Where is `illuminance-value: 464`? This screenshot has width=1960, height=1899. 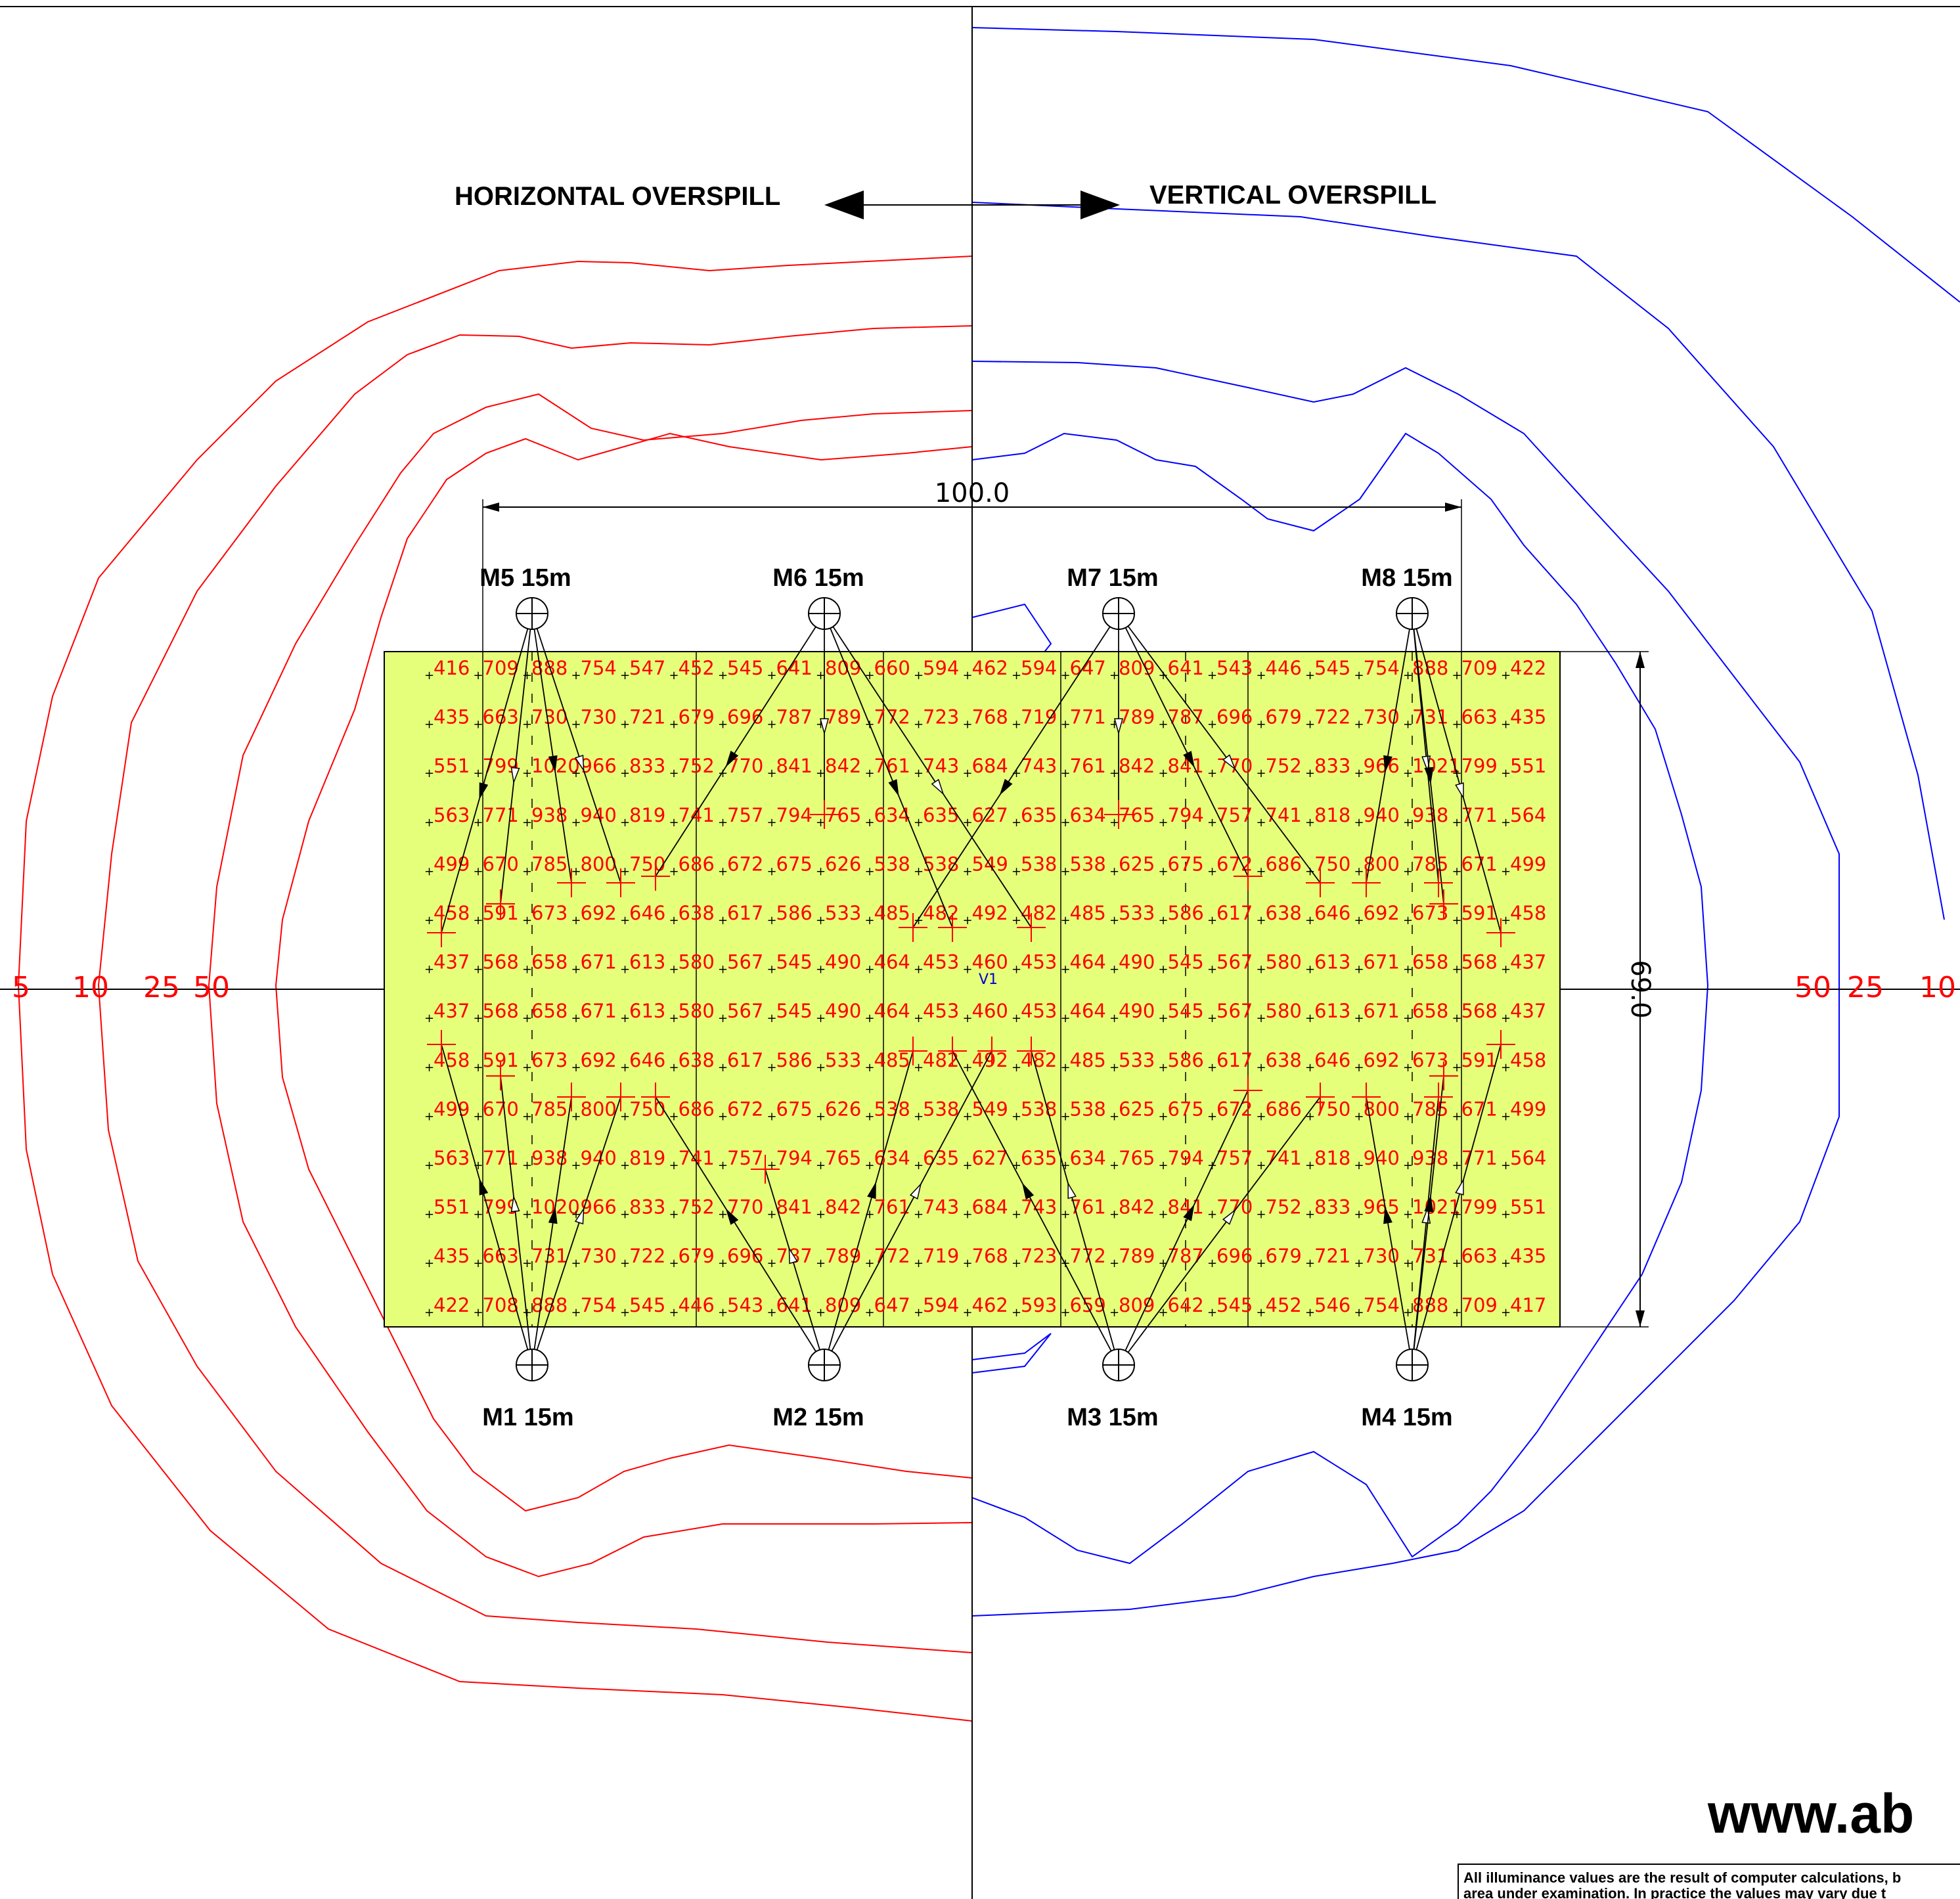
illuminance-value: 464 is located at coordinates (892, 1011).